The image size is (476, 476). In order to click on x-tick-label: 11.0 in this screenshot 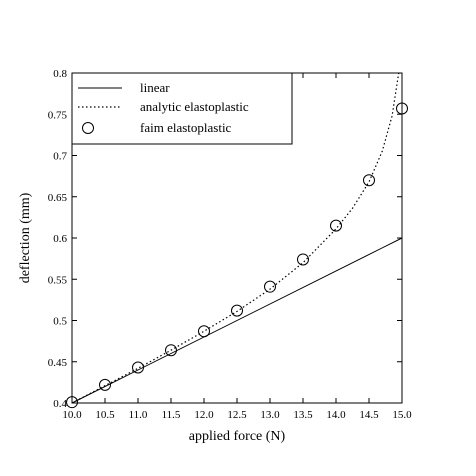, I will do `click(138, 415)`.